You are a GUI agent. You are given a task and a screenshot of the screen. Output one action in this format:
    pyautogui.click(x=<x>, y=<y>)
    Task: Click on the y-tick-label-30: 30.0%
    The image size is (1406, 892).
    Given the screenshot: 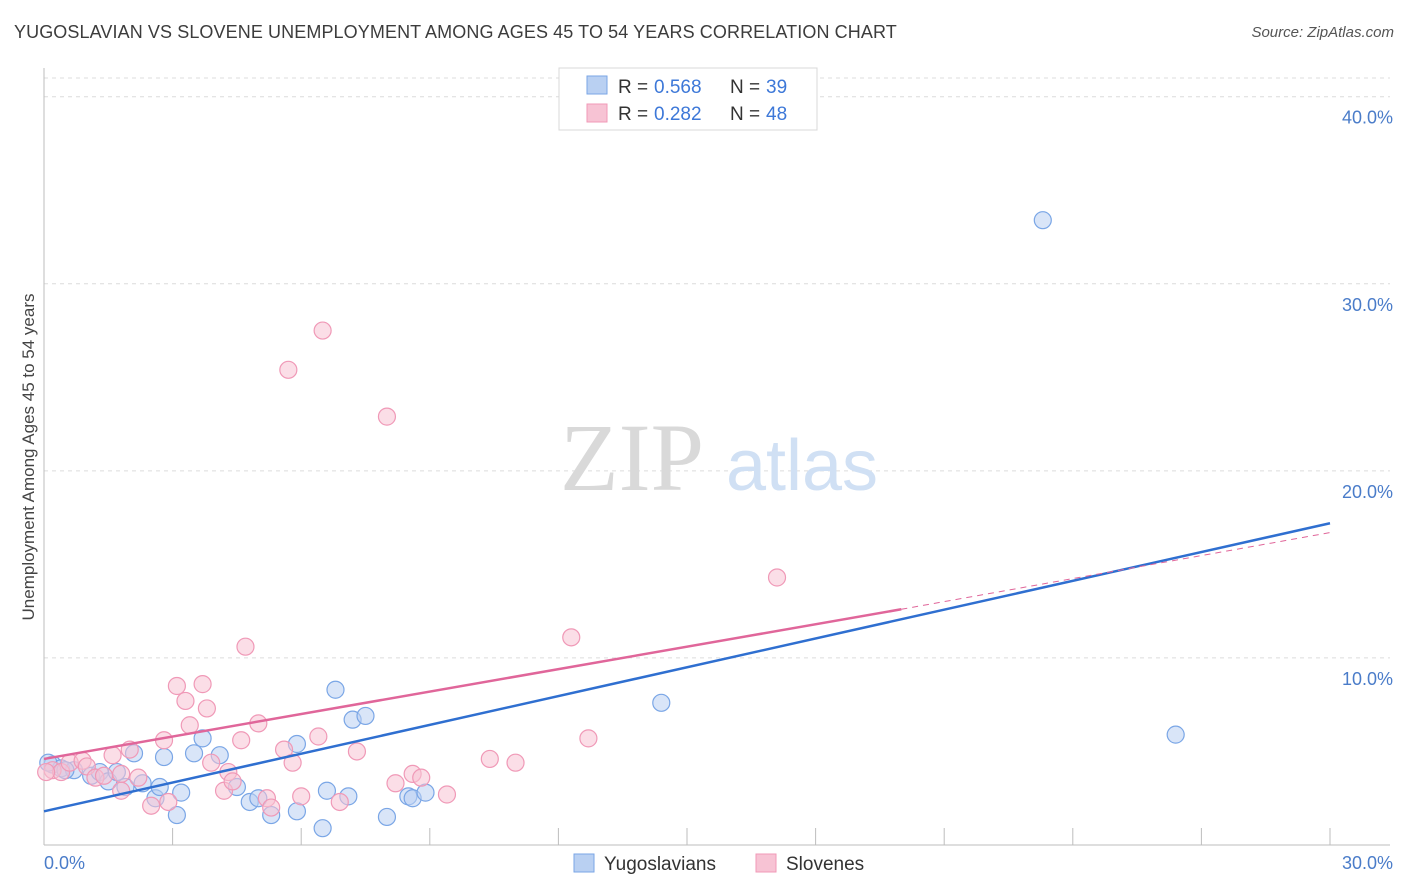 What is the action you would take?
    pyautogui.click(x=1367, y=305)
    